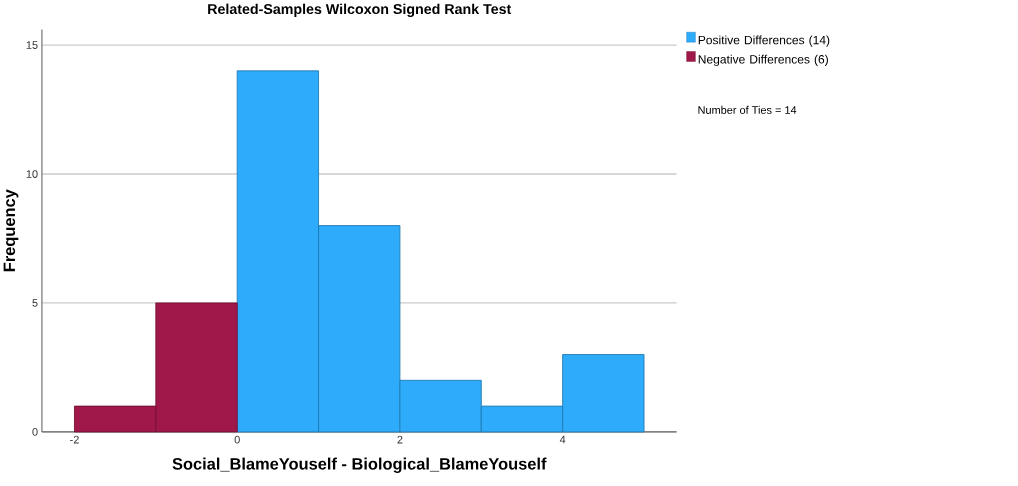 The image size is (1018, 486). What do you see at coordinates (237, 439) in the screenshot?
I see `x-tick-label: 0` at bounding box center [237, 439].